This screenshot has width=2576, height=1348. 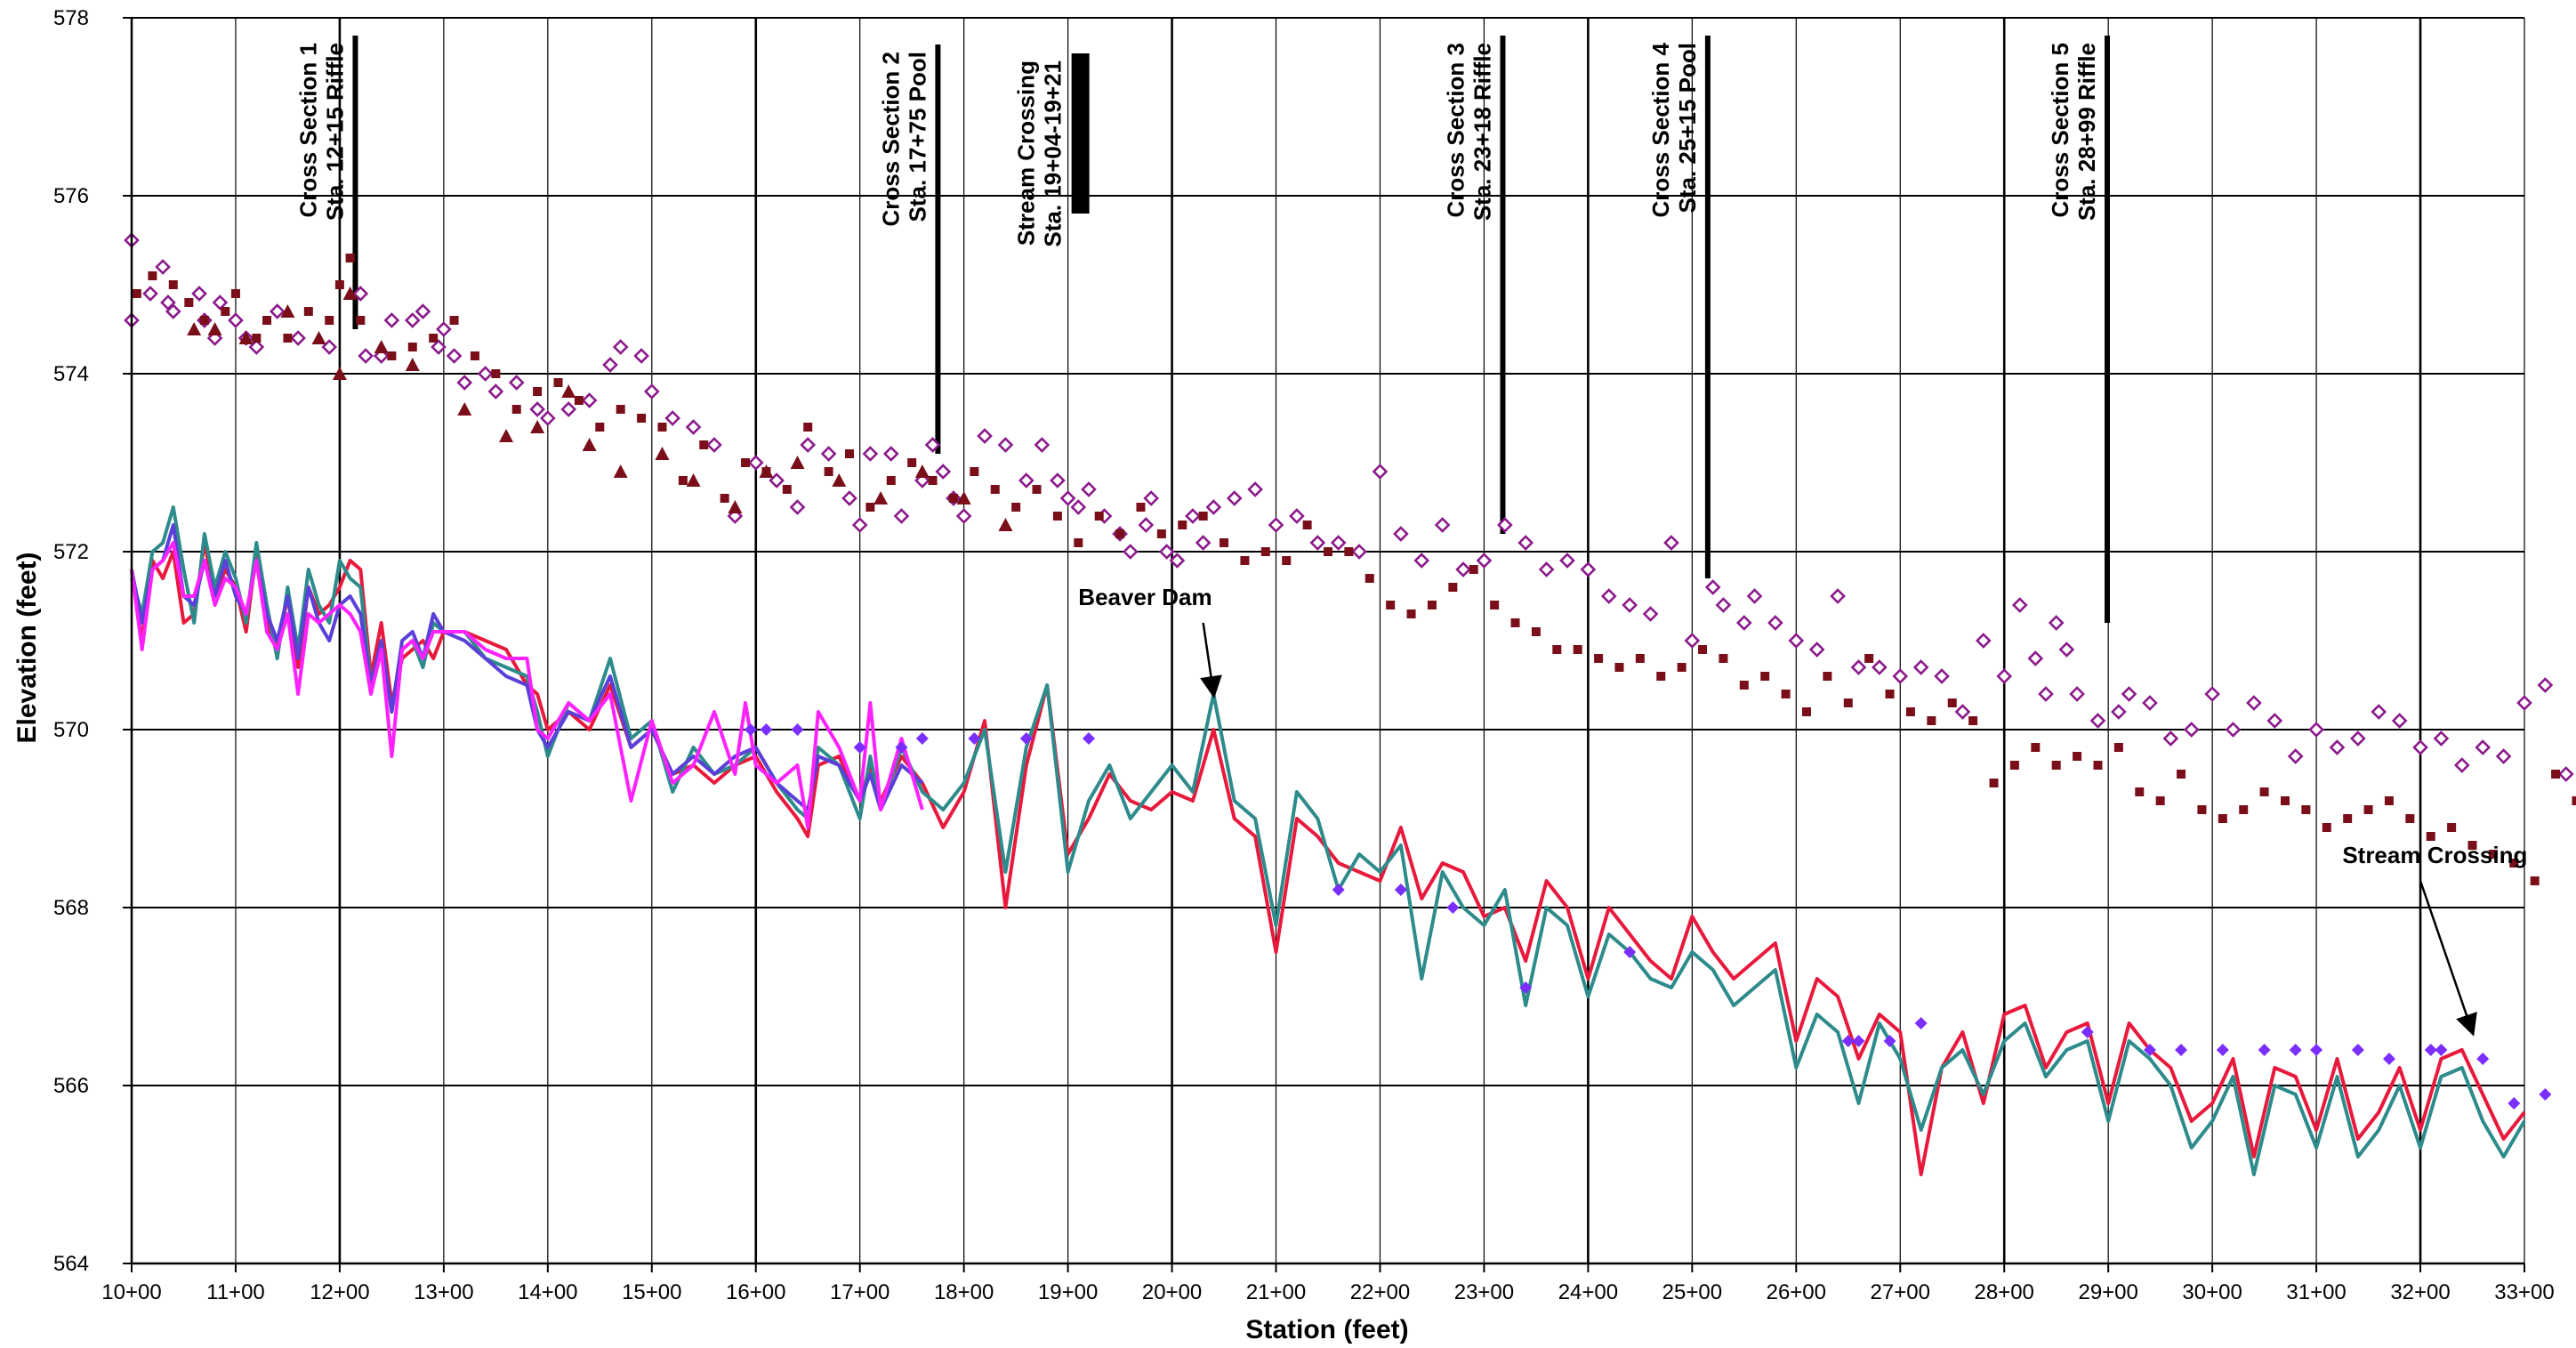 I want to click on stream-crossing-bar, so click(x=1080, y=133).